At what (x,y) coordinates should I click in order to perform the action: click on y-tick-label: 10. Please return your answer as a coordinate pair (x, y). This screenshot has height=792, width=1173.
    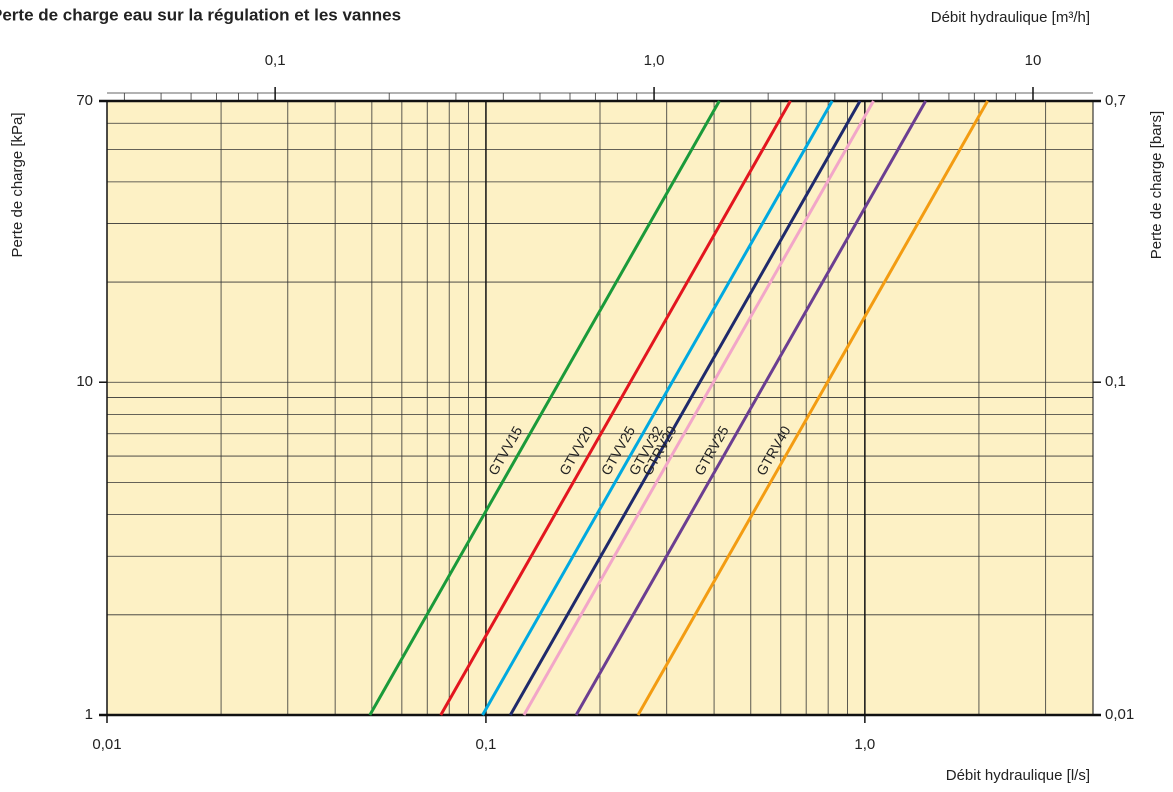
    Looking at the image, I should click on (84, 381).